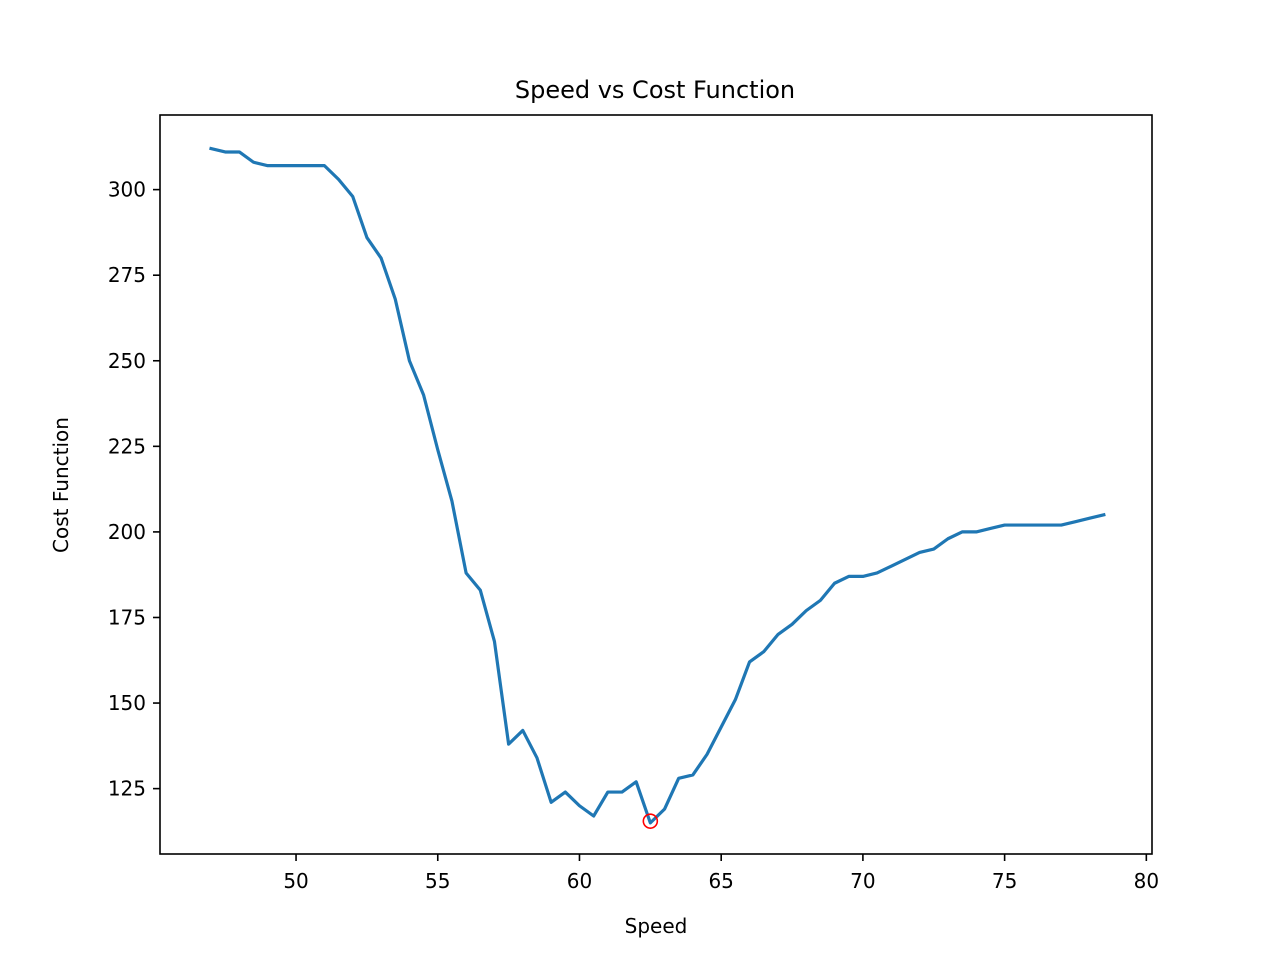  Describe the element at coordinates (127, 703) in the screenshot. I see `y-tick-label: 150` at that location.